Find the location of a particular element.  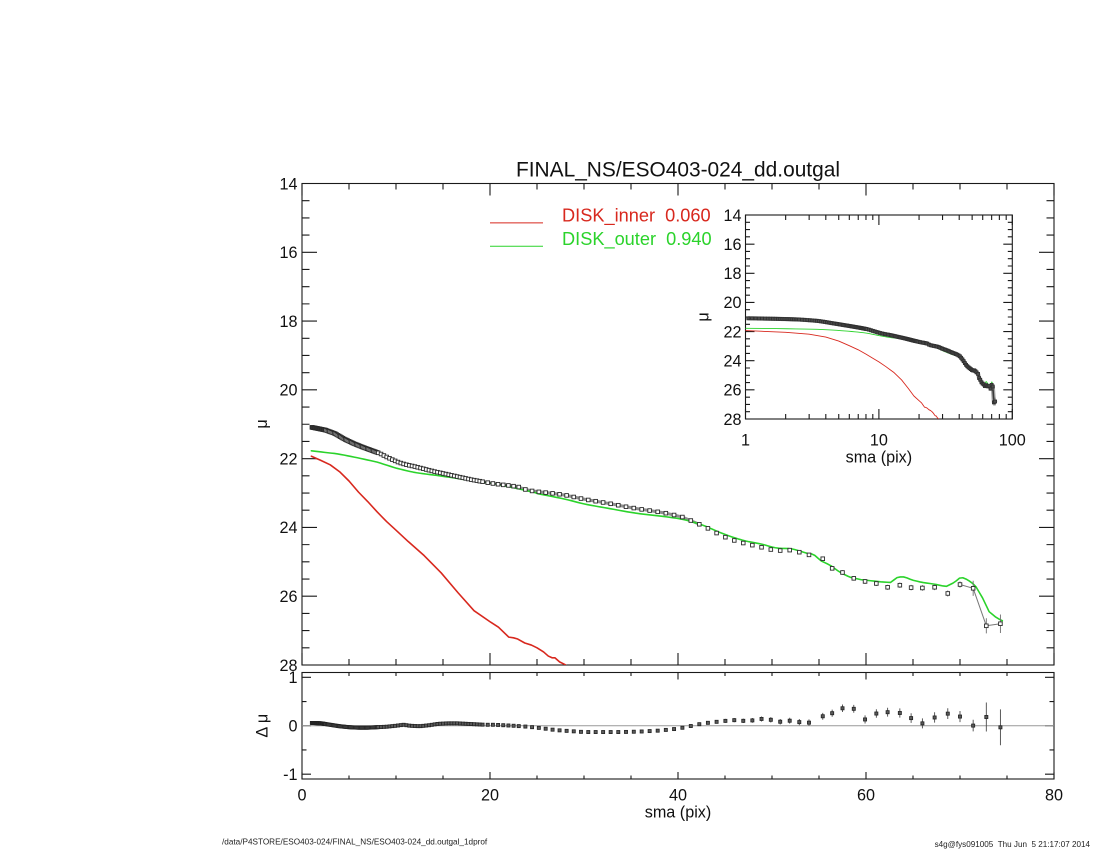

svg-text: 10 is located at coordinates (879, 441).